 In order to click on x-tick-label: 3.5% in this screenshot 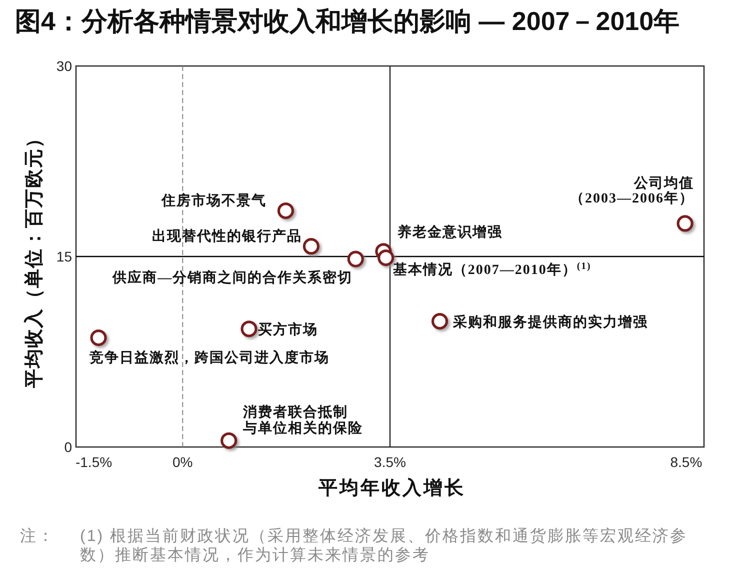, I will do `click(390, 462)`.